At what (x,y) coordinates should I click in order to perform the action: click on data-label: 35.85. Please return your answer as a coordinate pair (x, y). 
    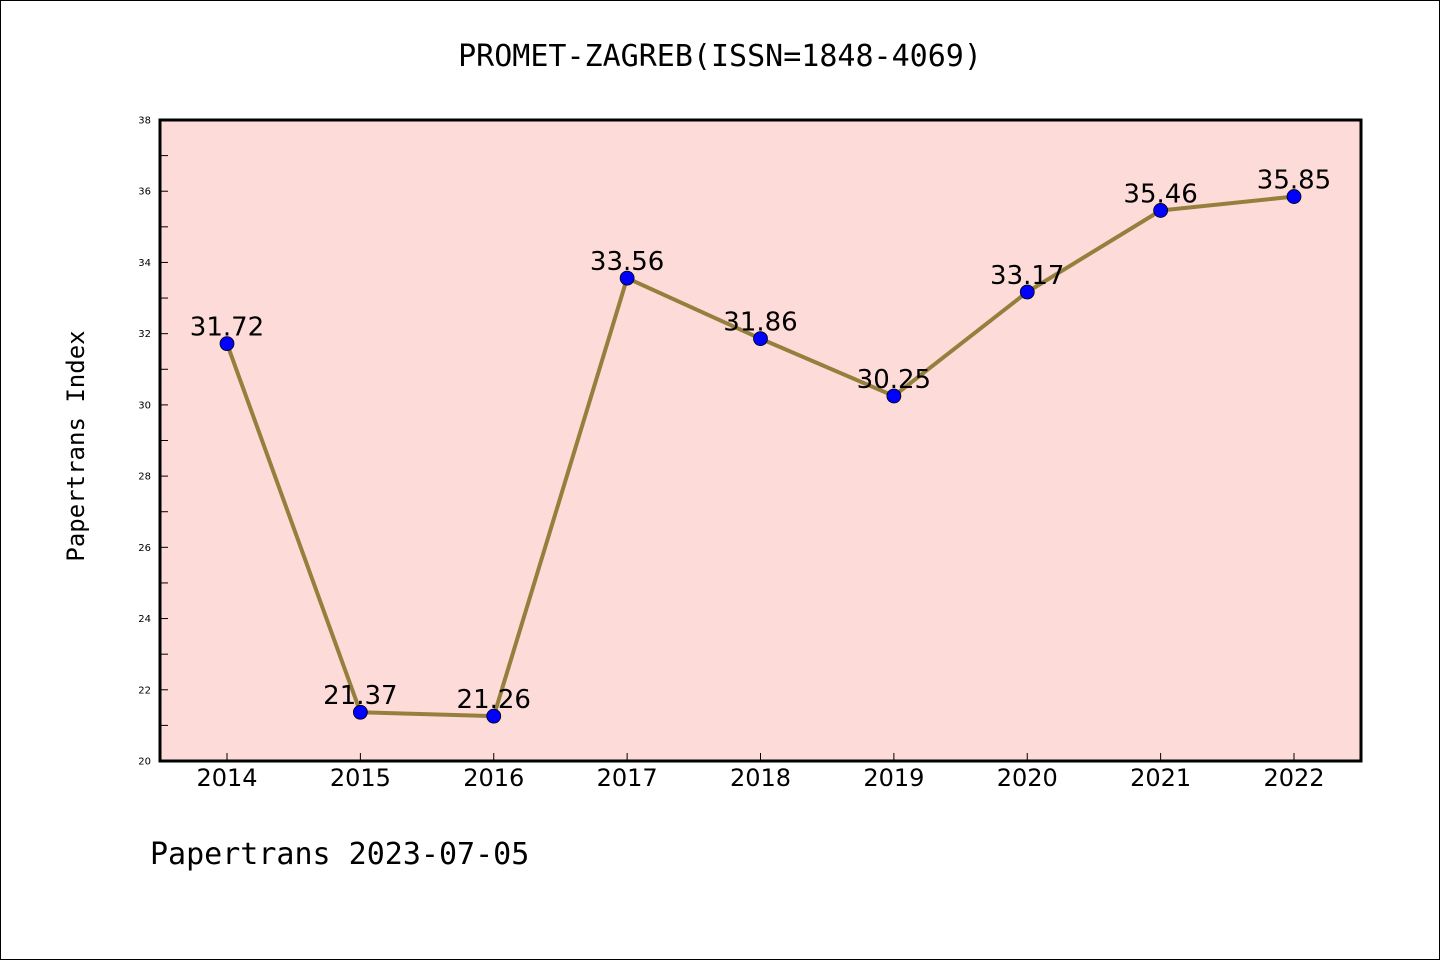
    Looking at the image, I should click on (1294, 181).